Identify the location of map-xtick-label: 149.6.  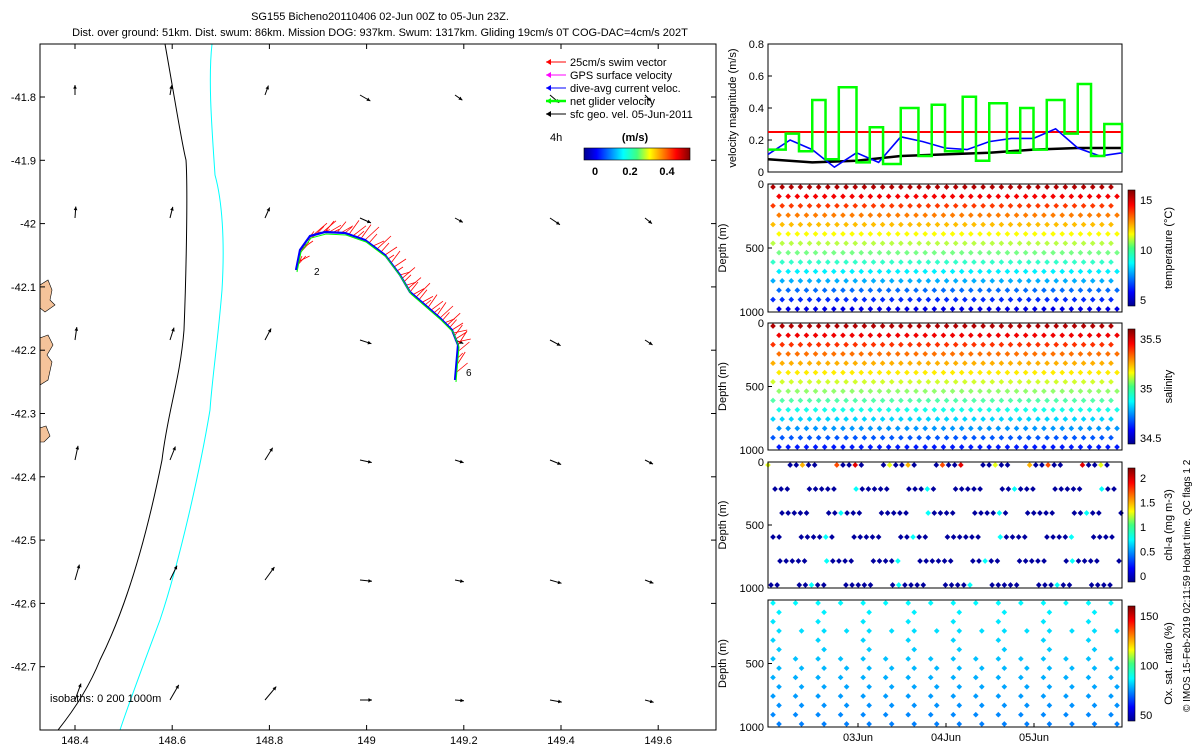
(658, 741).